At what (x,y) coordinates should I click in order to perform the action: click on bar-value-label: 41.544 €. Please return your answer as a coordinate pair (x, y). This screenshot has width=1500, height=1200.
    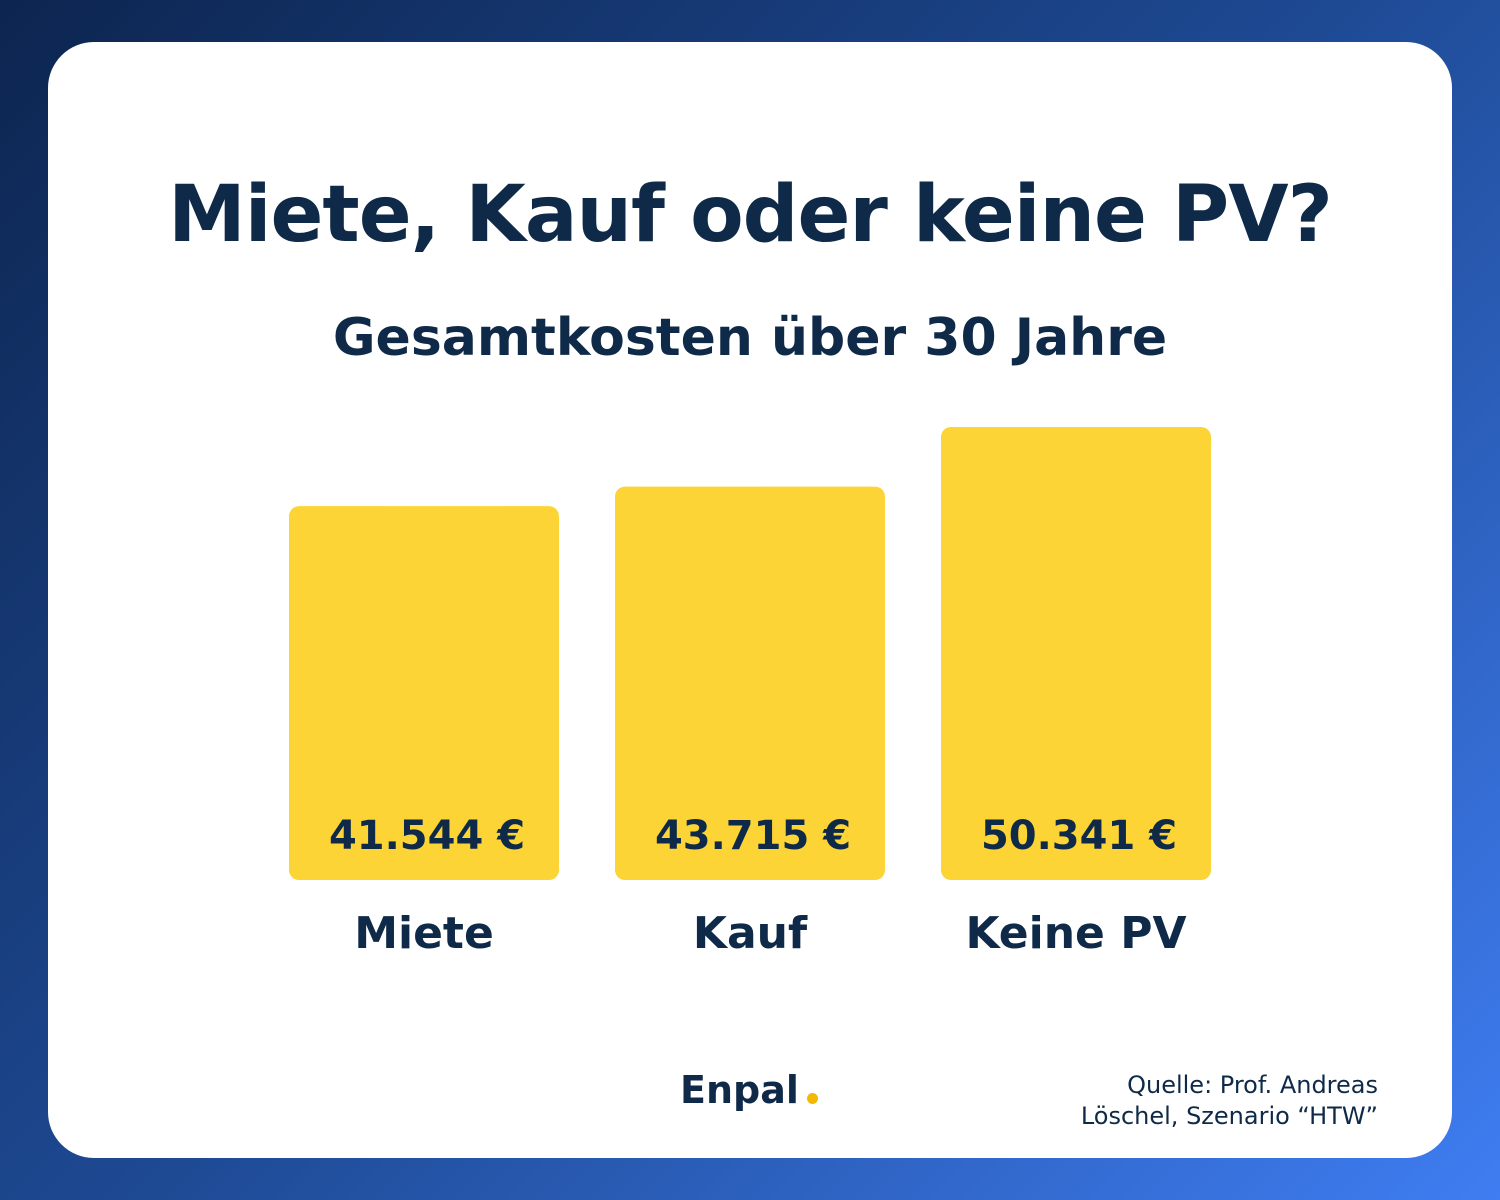
    Looking at the image, I should click on (427, 836).